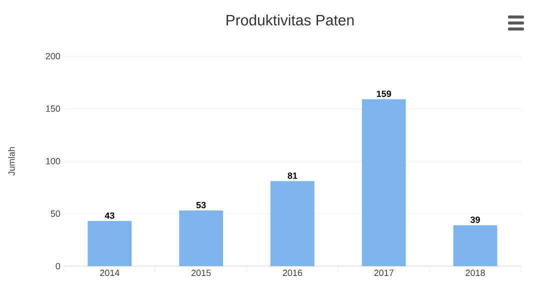 This screenshot has height=305, width=552. I want to click on y-tick-label: 50, so click(55, 213).